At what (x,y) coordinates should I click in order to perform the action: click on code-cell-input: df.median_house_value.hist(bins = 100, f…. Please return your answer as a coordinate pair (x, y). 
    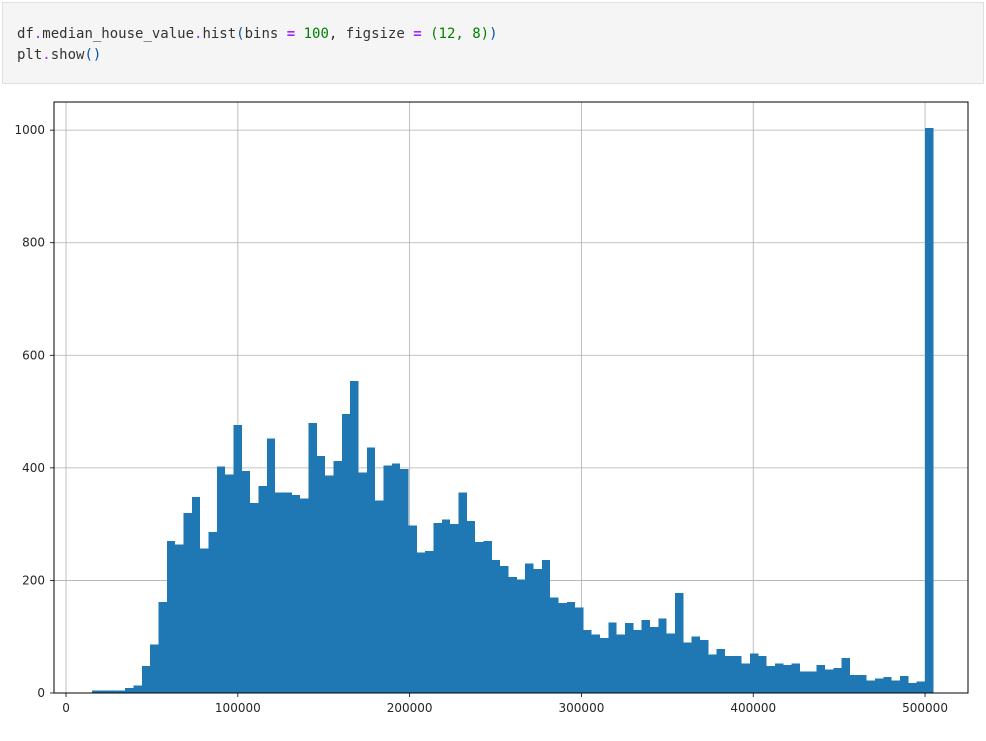
    Looking at the image, I should click on (493, 43).